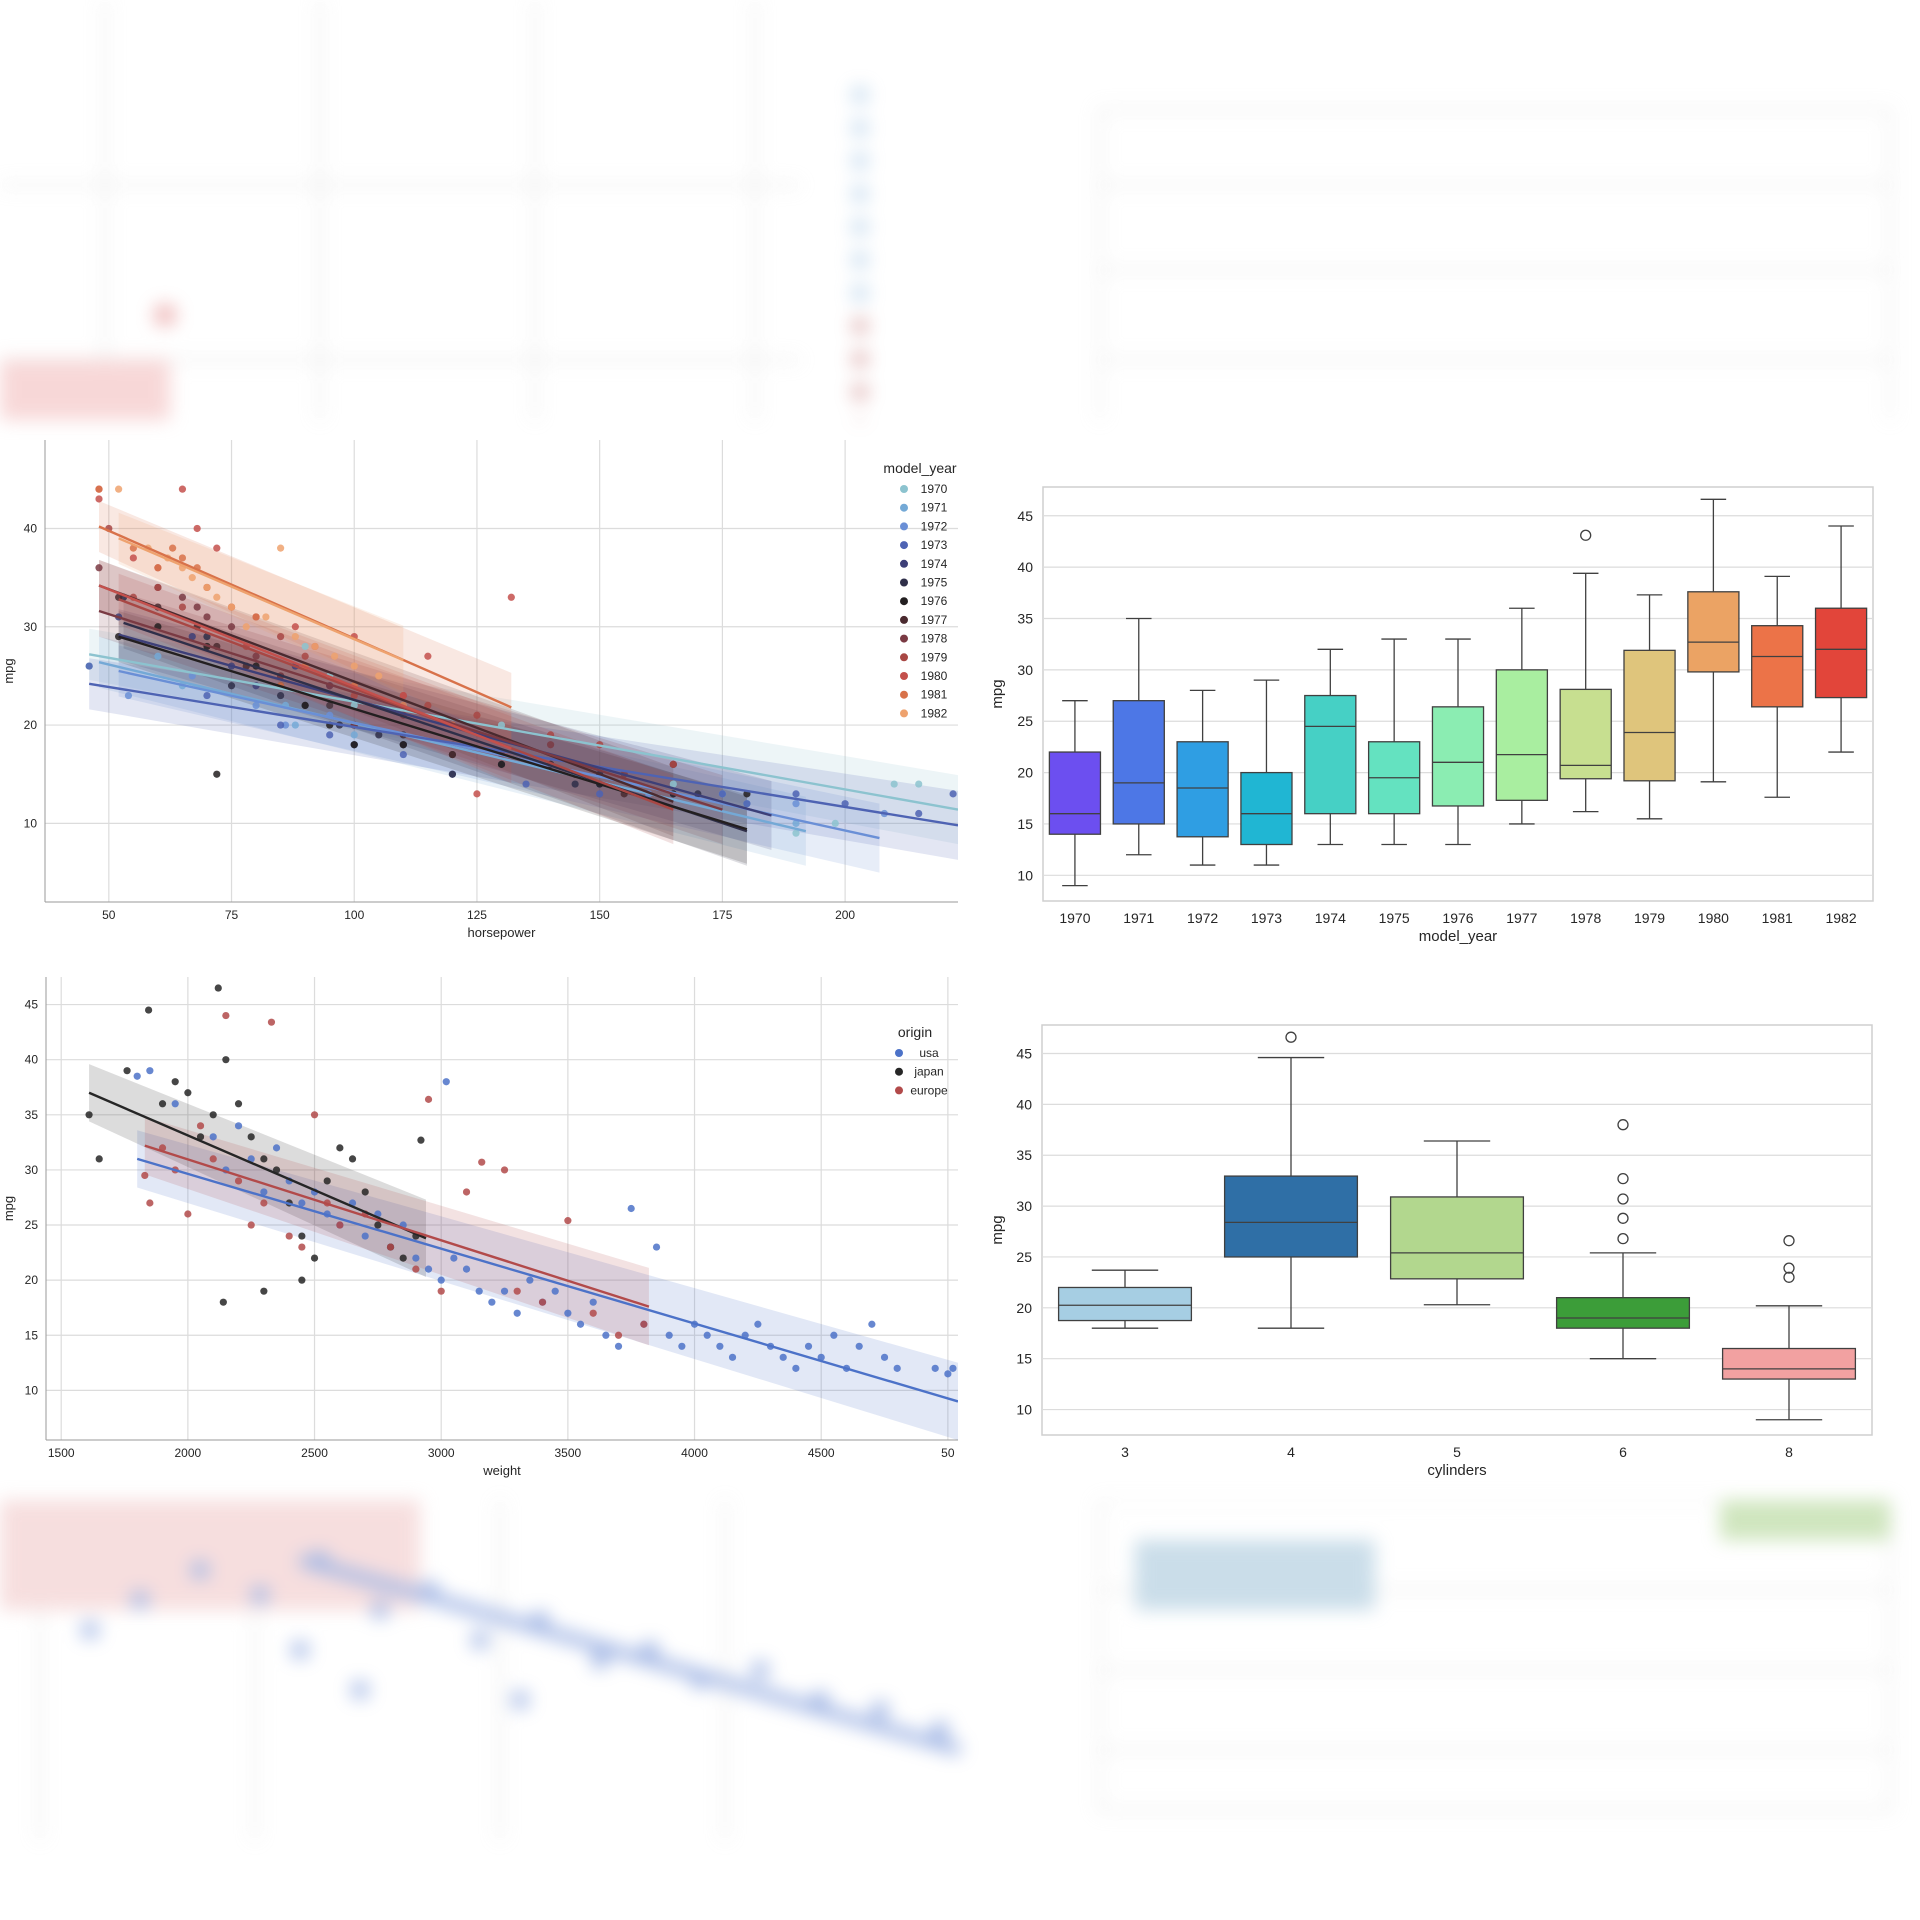 The image size is (1920, 1920). I want to click on box-1979, so click(1649, 707).